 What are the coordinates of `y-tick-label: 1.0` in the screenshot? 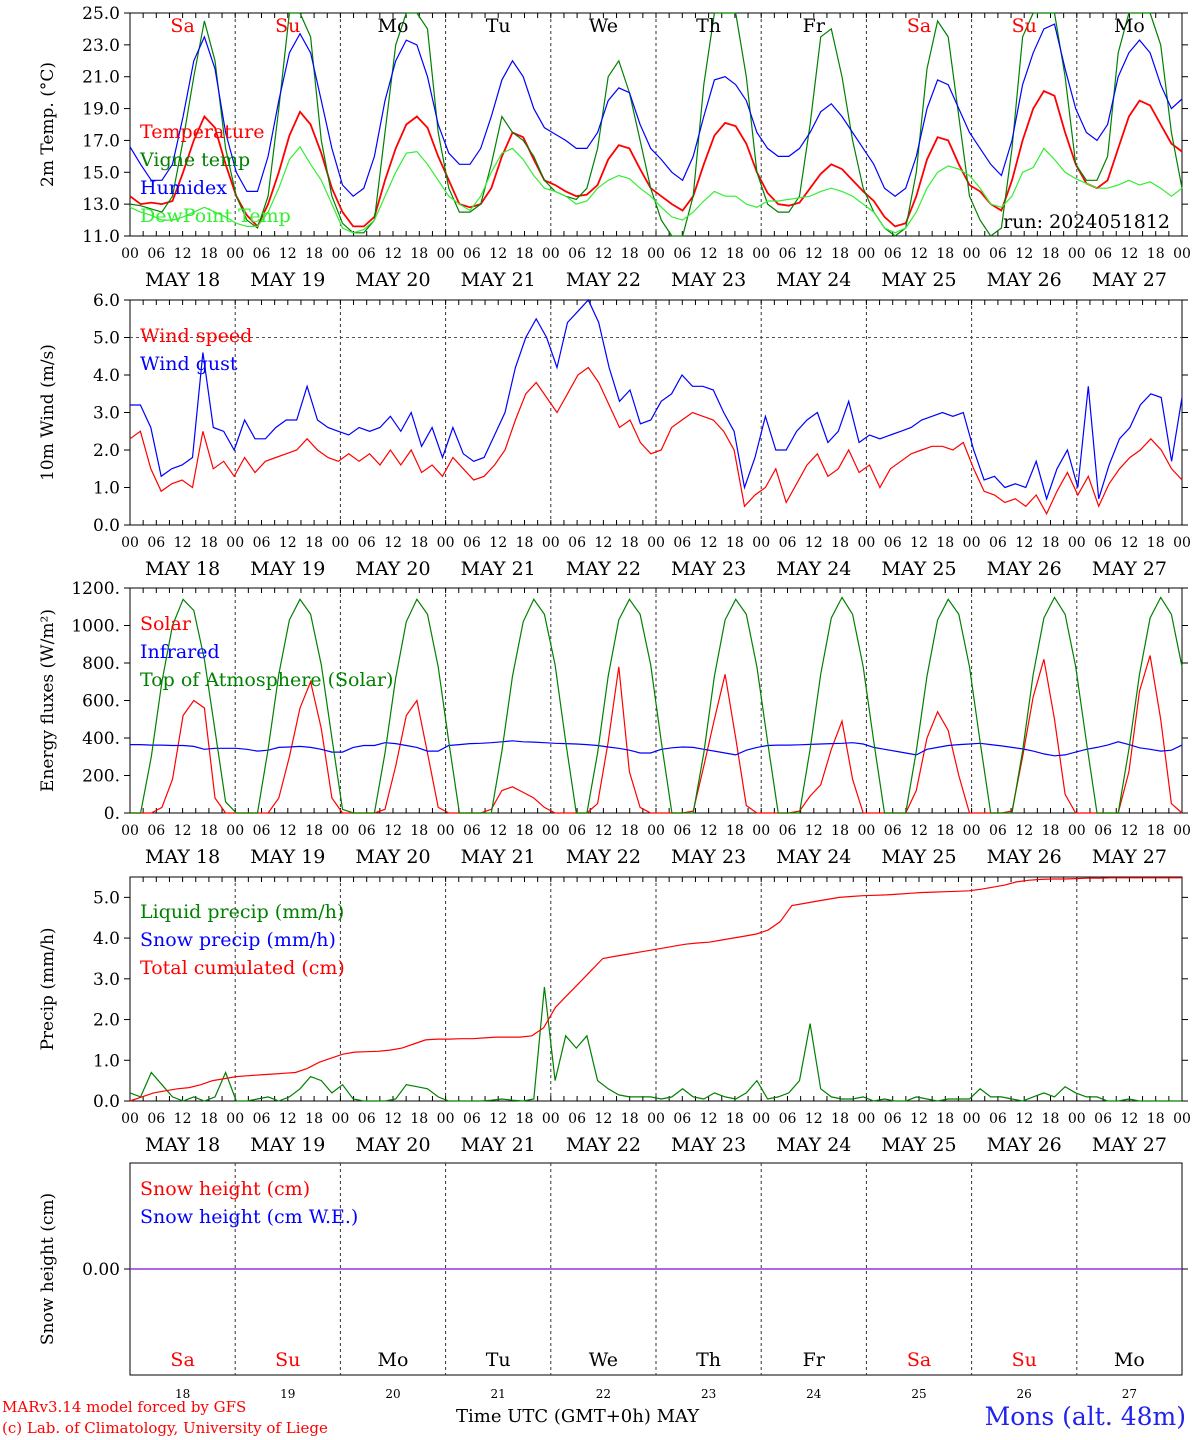 It's located at (106, 1061).